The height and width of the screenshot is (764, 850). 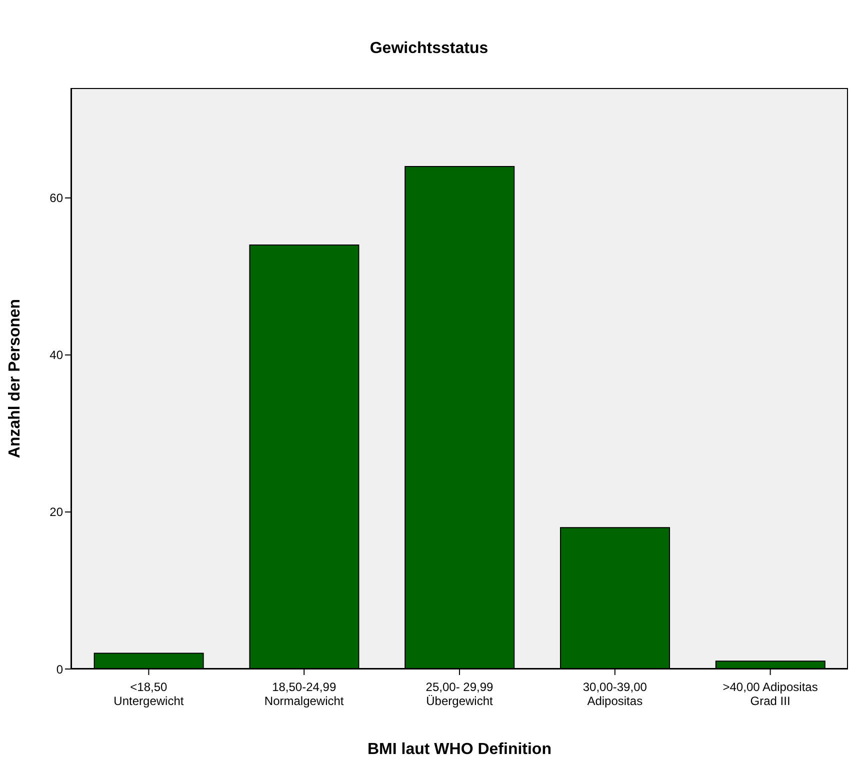 I want to click on y-tick-label: 0, so click(x=60, y=669).